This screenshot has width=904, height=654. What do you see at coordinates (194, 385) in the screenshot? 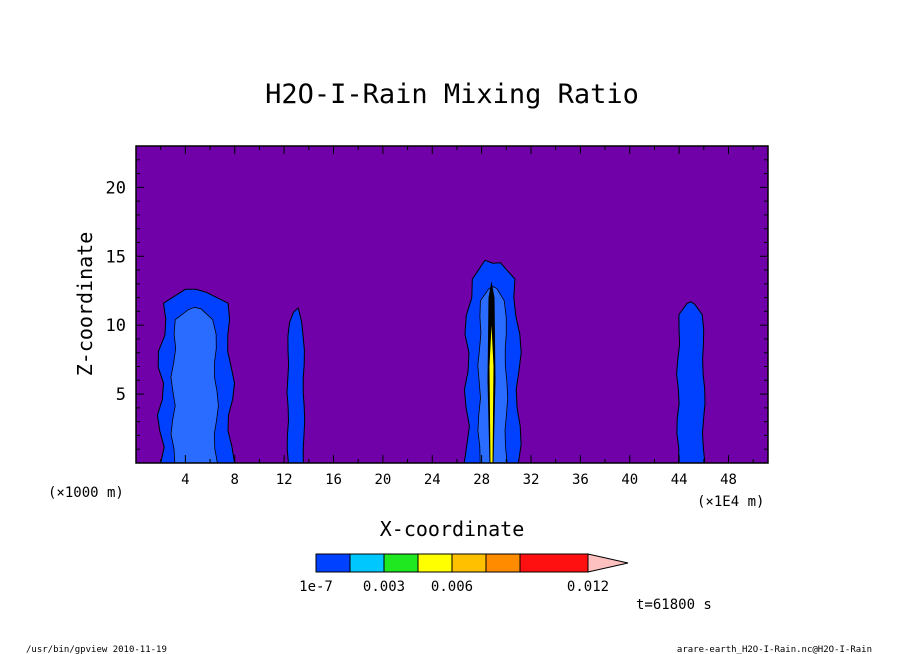
I see `cell-x5-inner-contour` at bounding box center [194, 385].